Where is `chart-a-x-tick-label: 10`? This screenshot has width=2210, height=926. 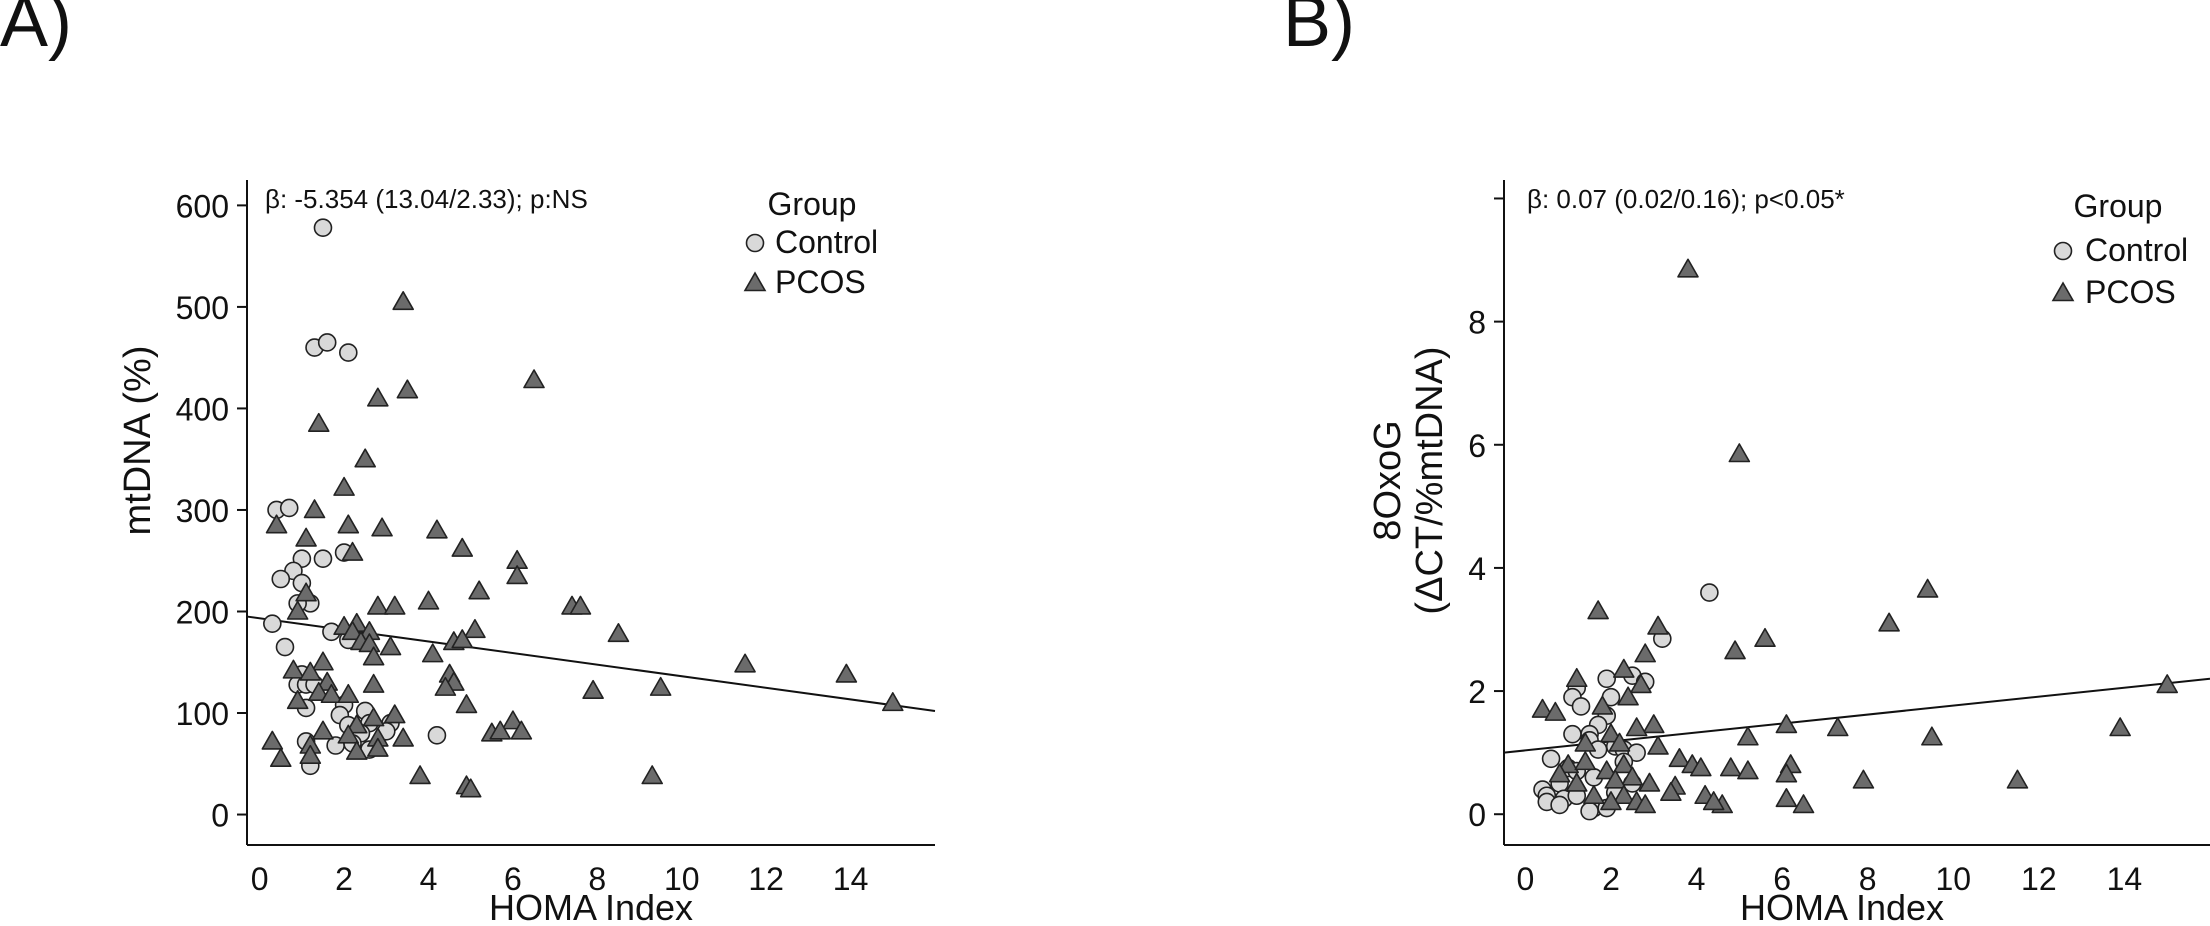 chart-a-x-tick-label: 10 is located at coordinates (682, 879).